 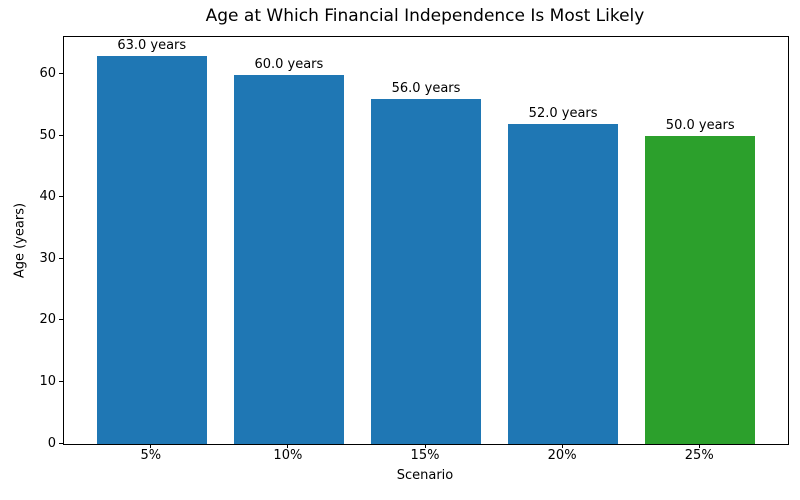 I want to click on y-tick-label: 30, so click(x=47, y=258).